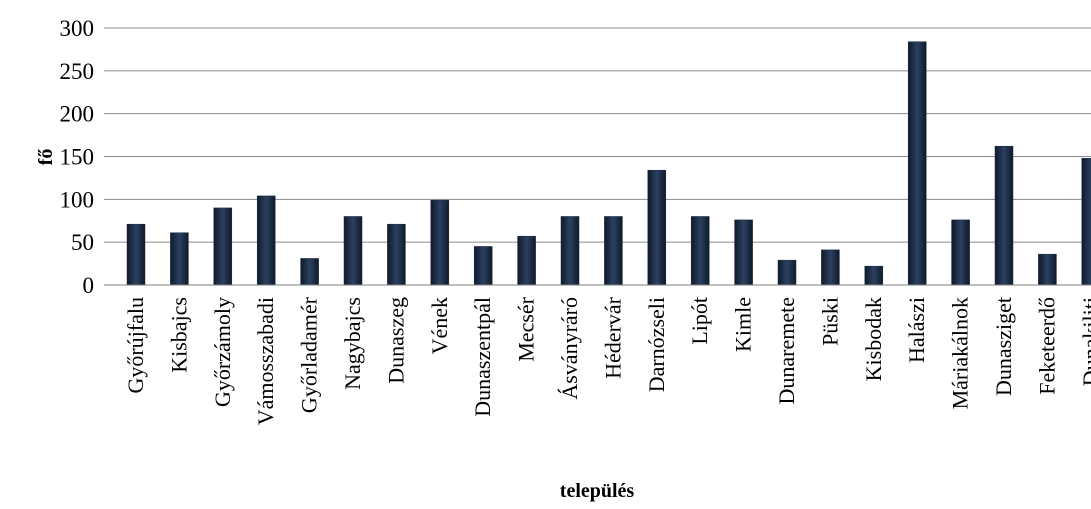  What do you see at coordinates (873, 339) in the screenshot?
I see `x-tick-label: Kisbodak` at bounding box center [873, 339].